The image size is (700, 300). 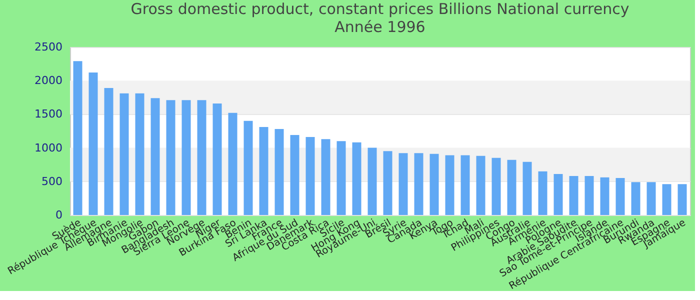 What do you see at coordinates (52, 181) in the screenshot?
I see `y-tick-label: 500` at bounding box center [52, 181].